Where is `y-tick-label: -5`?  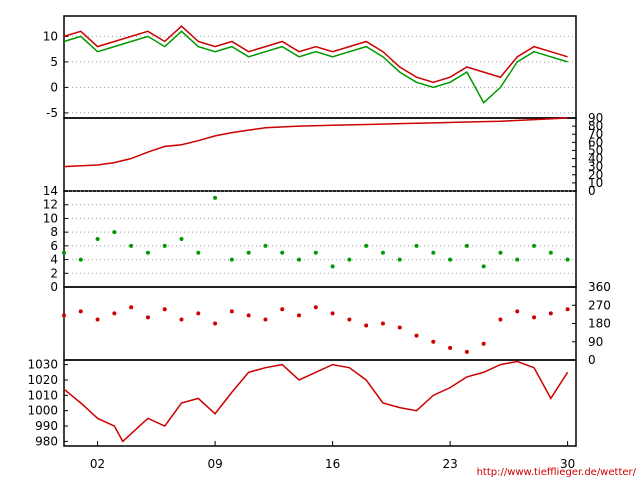 y-tick-label: -5 is located at coordinates (52, 113).